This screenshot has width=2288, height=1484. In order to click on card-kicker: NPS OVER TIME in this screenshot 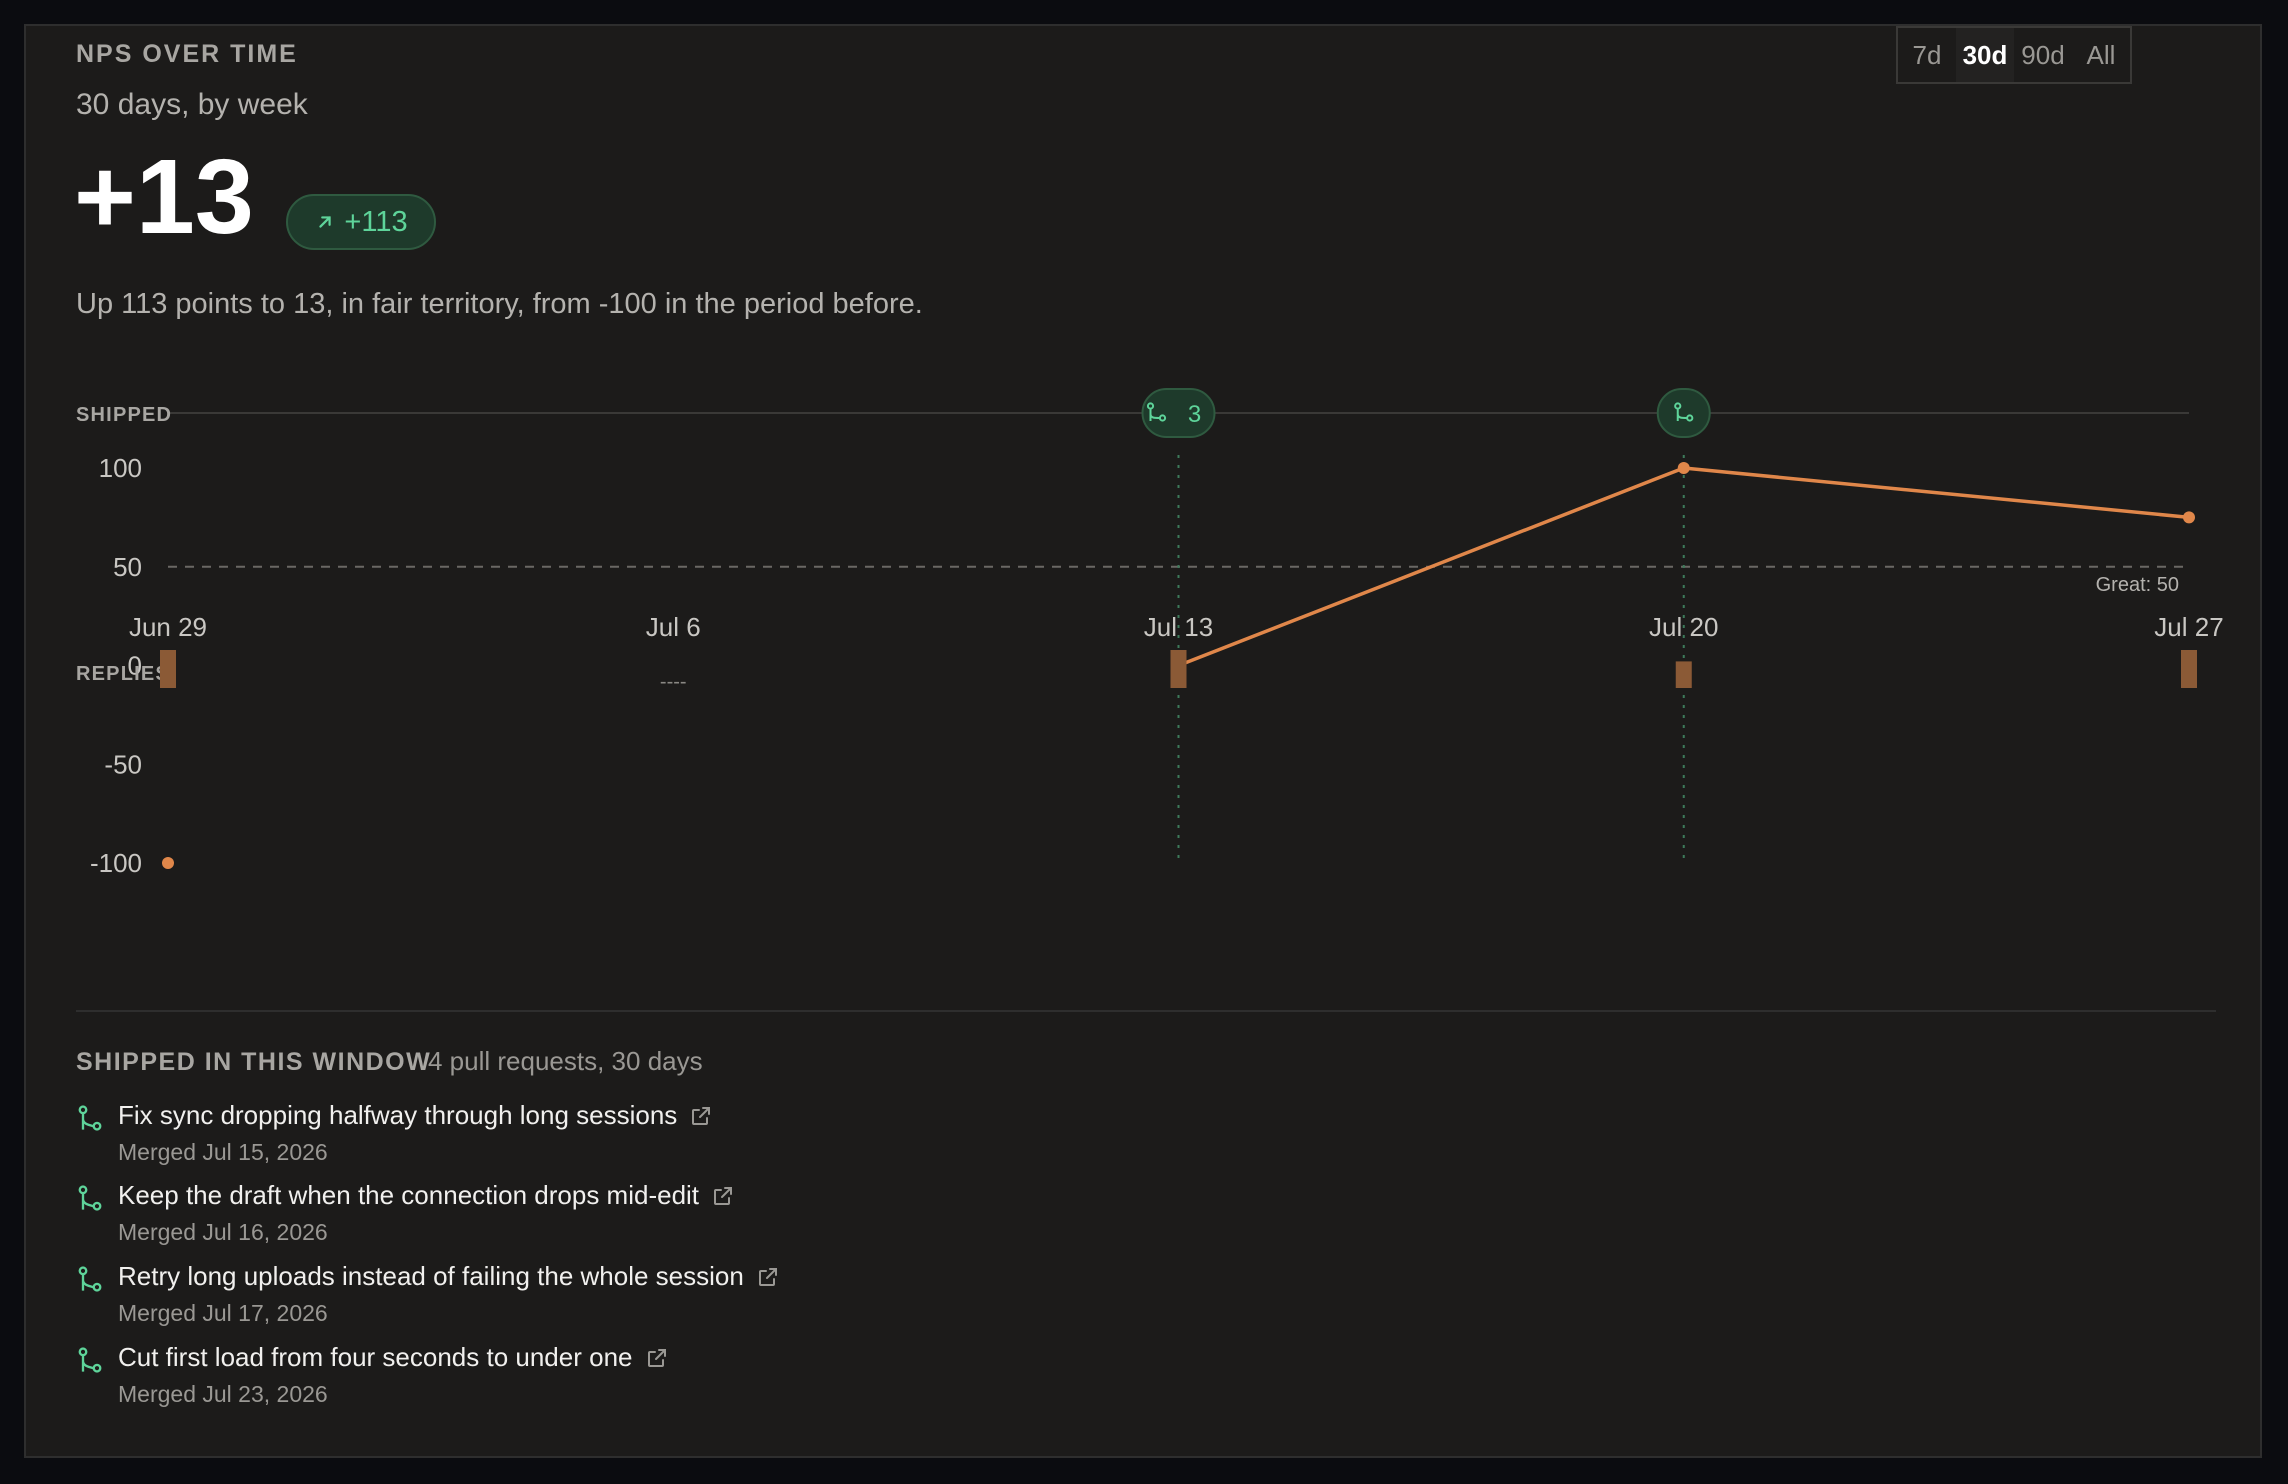, I will do `click(187, 54)`.